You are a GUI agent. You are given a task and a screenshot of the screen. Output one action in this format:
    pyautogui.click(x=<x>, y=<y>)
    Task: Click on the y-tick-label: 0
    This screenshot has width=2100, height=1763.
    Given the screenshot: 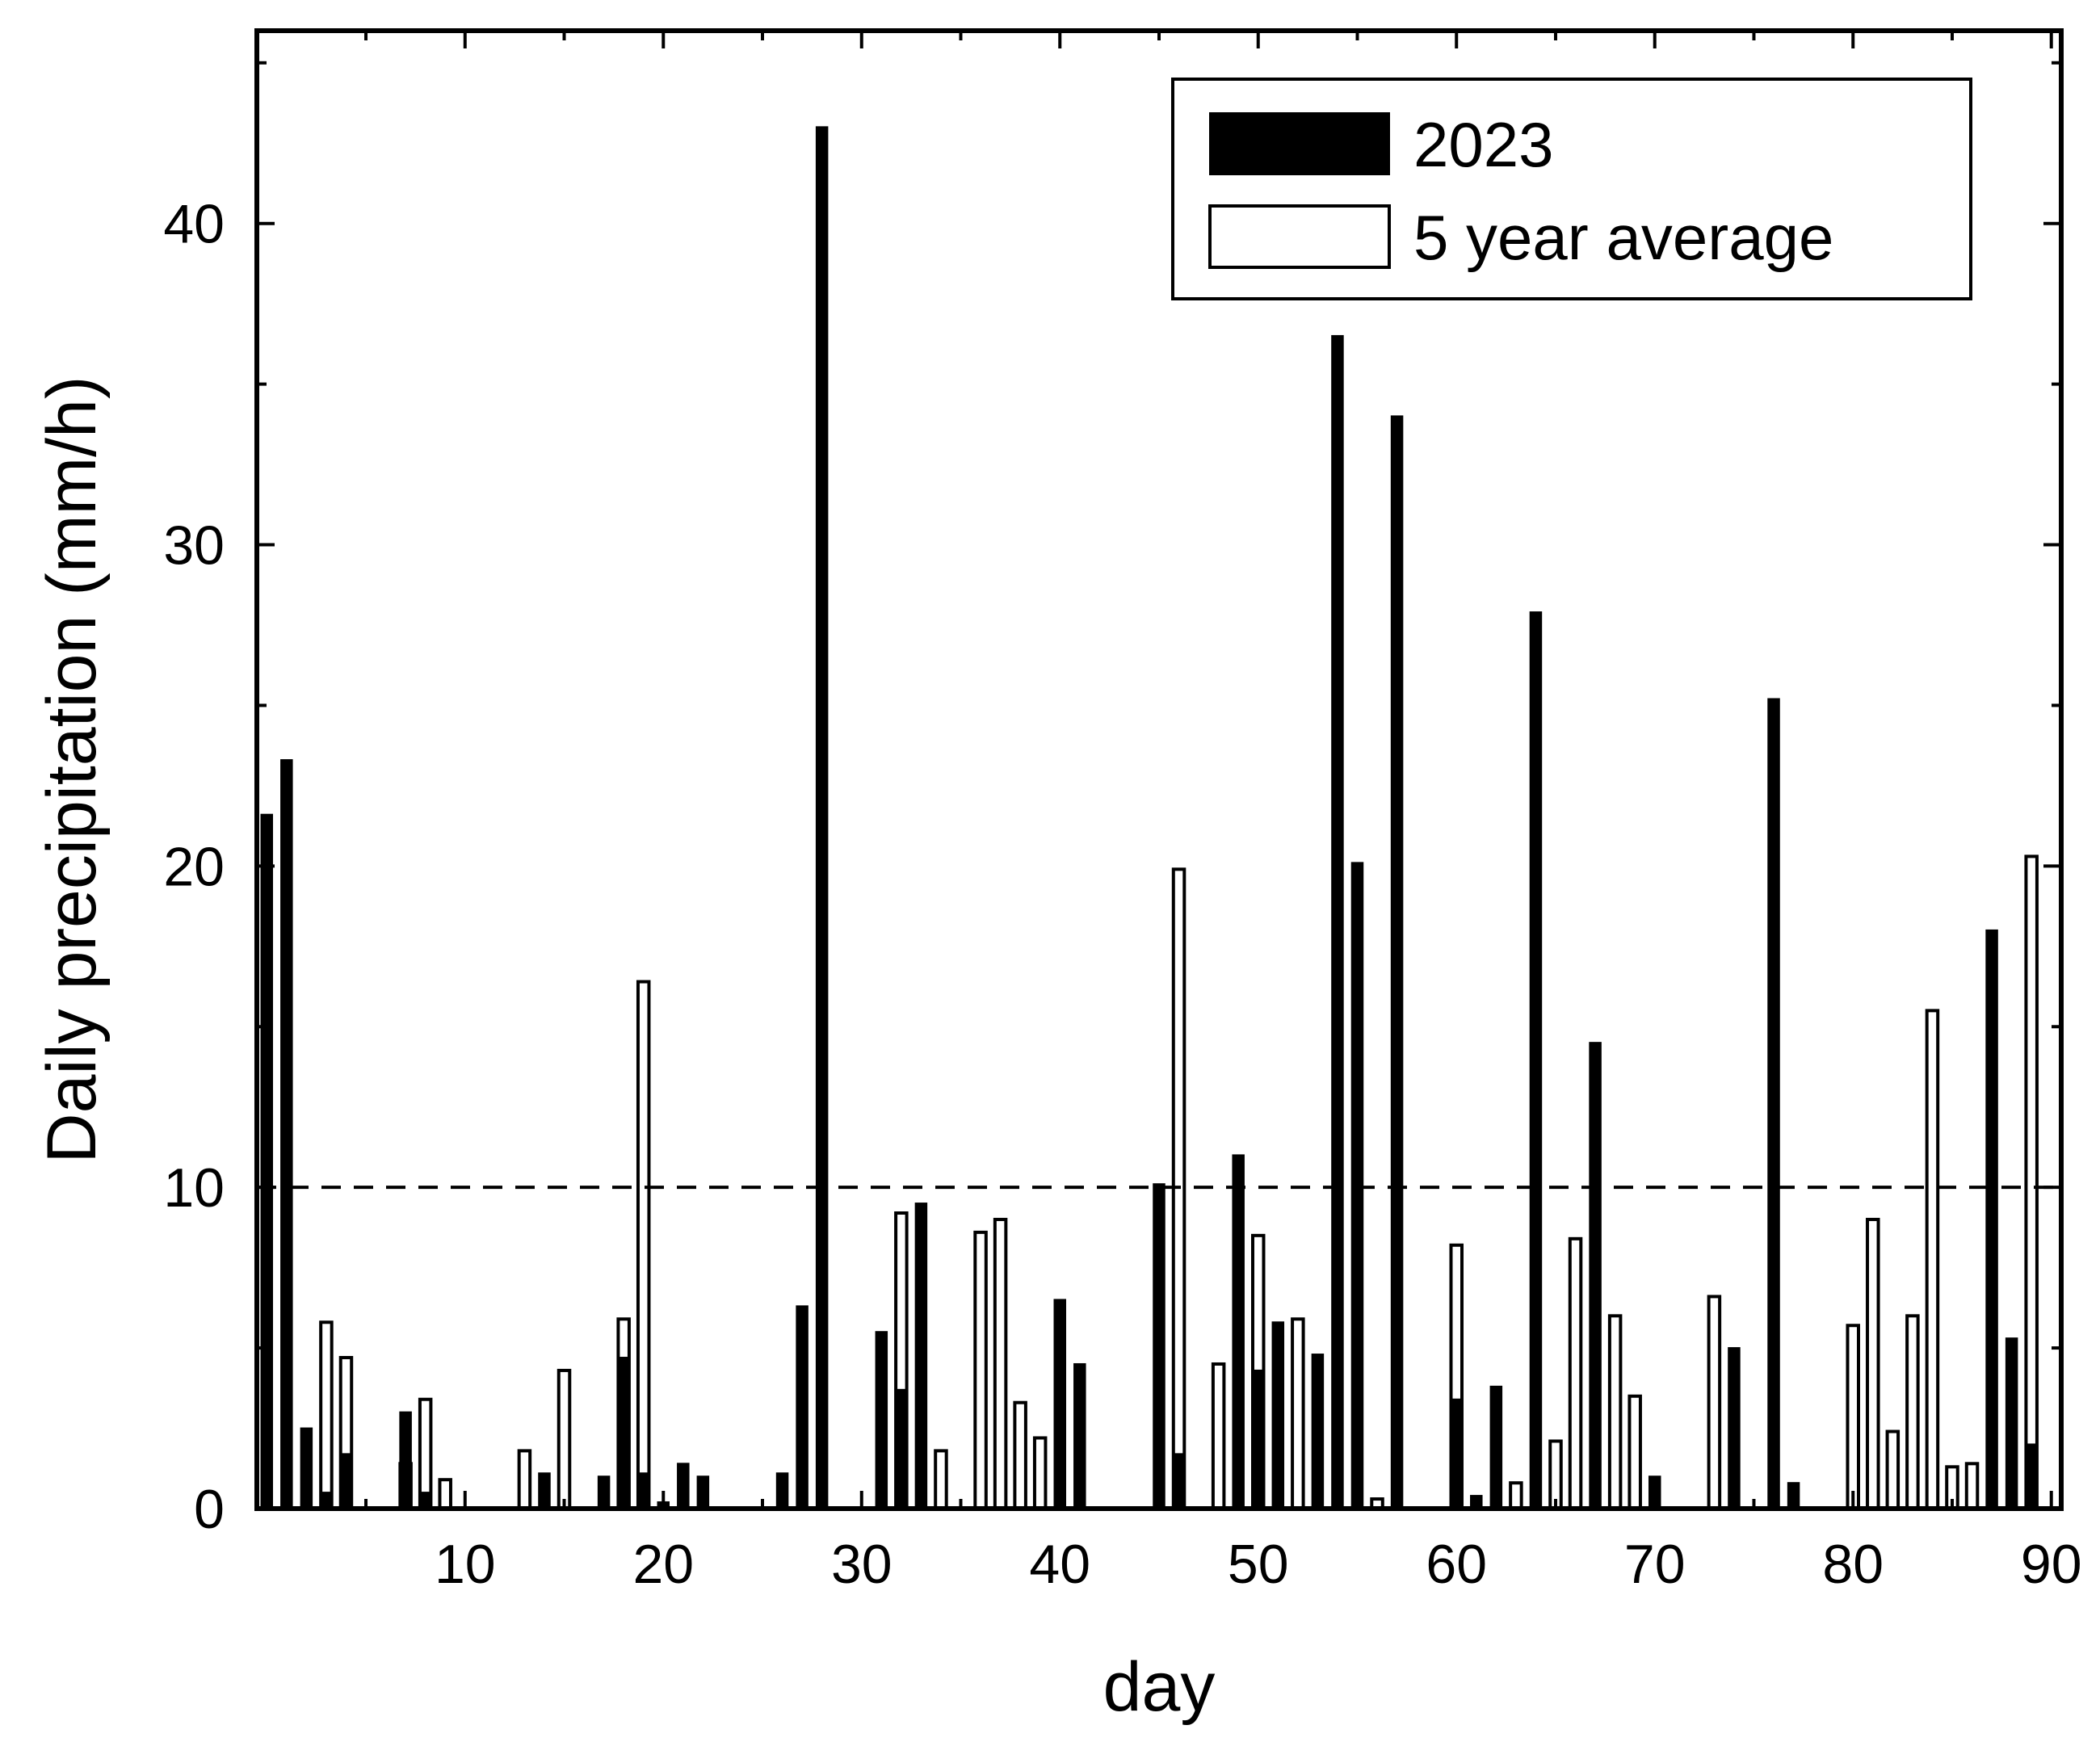 What is the action you would take?
    pyautogui.click(x=210, y=1510)
    